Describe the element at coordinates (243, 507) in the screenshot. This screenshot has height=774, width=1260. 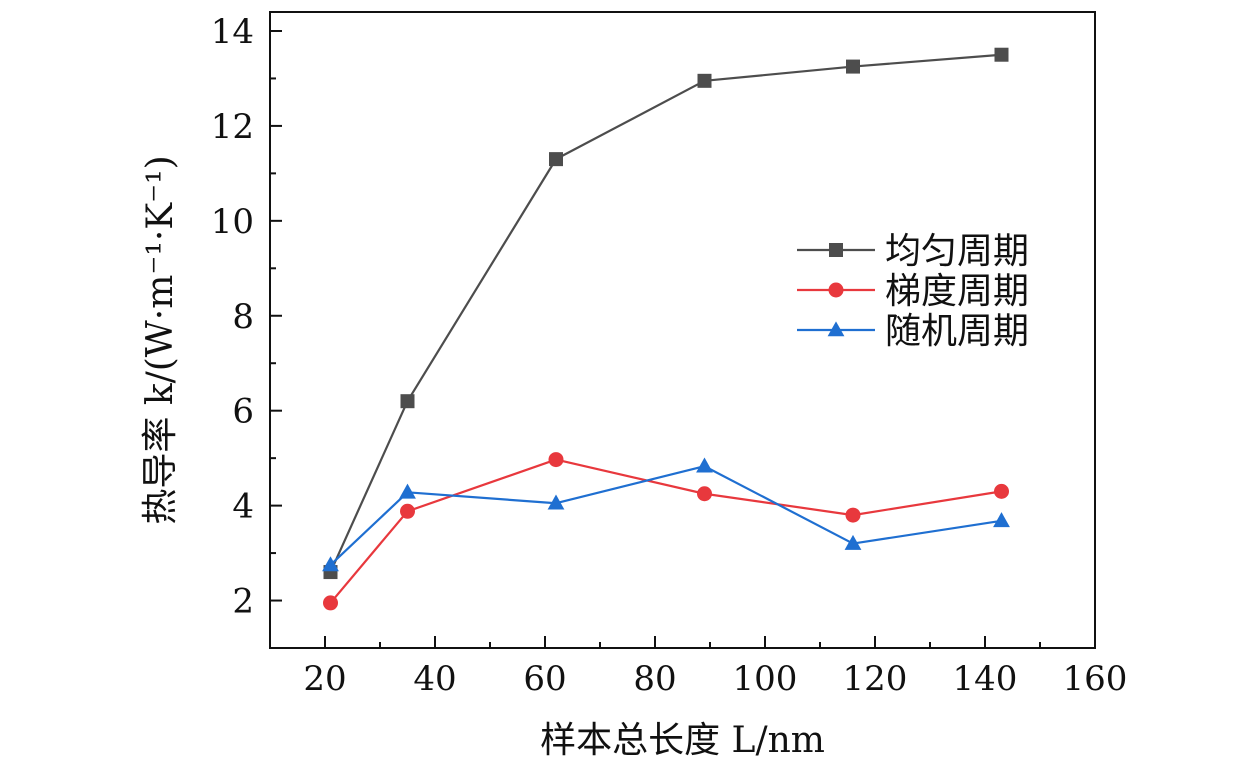
I see `y-tick-label: 4` at that location.